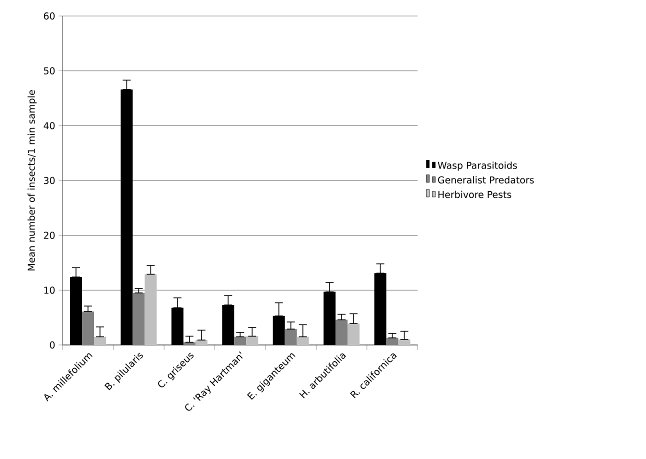 The width and height of the screenshot is (646, 459). What do you see at coordinates (49, 290) in the screenshot?
I see `y-tick-label: 10` at bounding box center [49, 290].